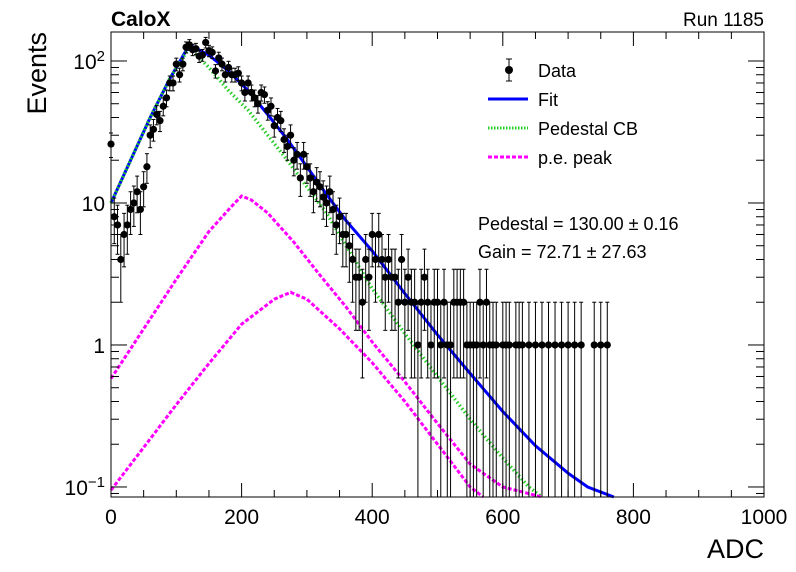 This screenshot has width=796, height=572. I want to click on x-tick-label: 200, so click(241, 517).